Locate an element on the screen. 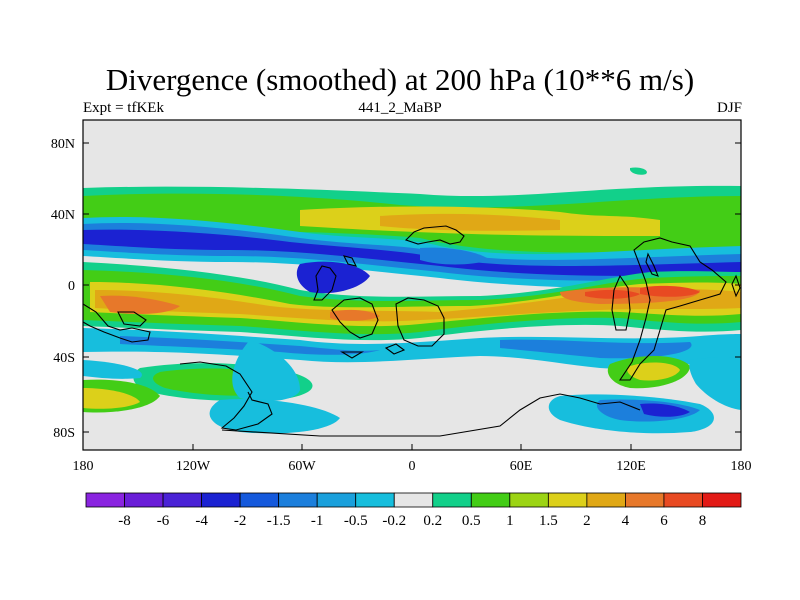 This screenshot has width=800, height=600. colorbar-label: -8 is located at coordinates (124, 521).